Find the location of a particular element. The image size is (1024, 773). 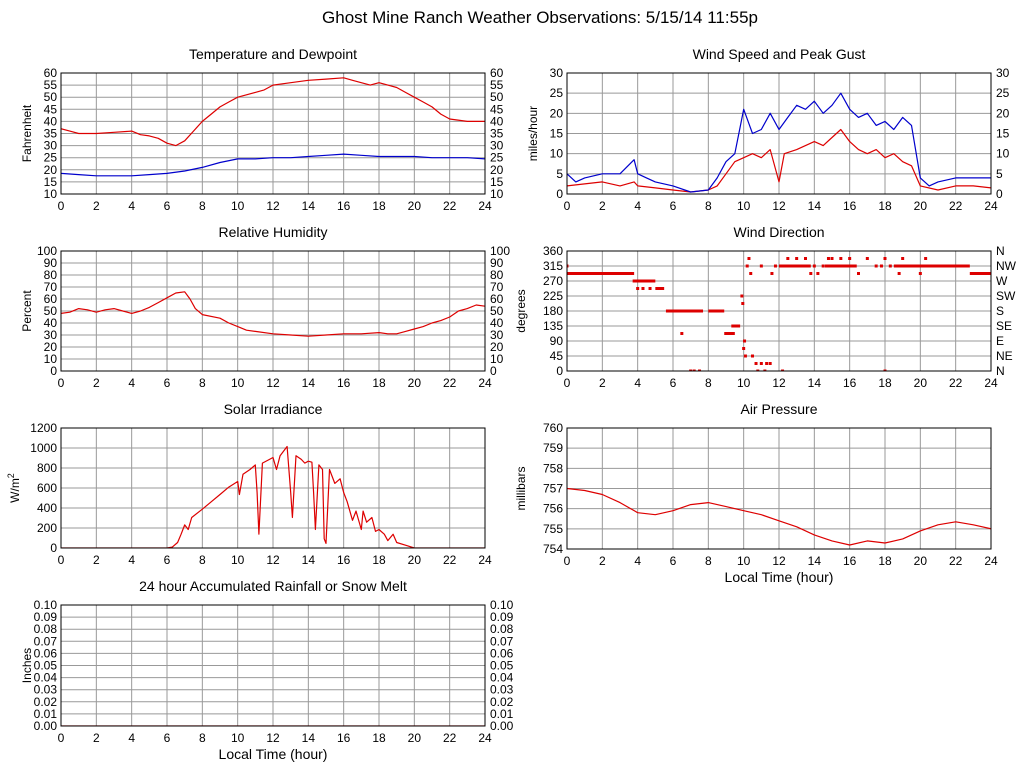

y-tick-label: 225 is located at coordinates (553, 296).